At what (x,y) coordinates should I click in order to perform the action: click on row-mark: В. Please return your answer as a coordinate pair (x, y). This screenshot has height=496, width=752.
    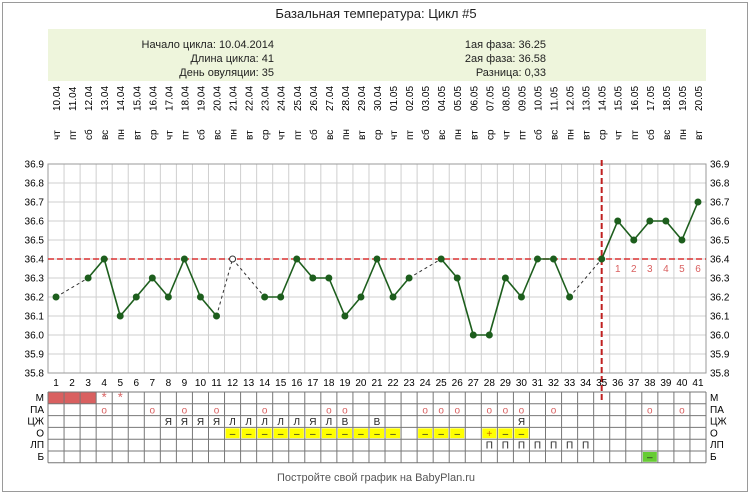
    Looking at the image, I should click on (377, 422).